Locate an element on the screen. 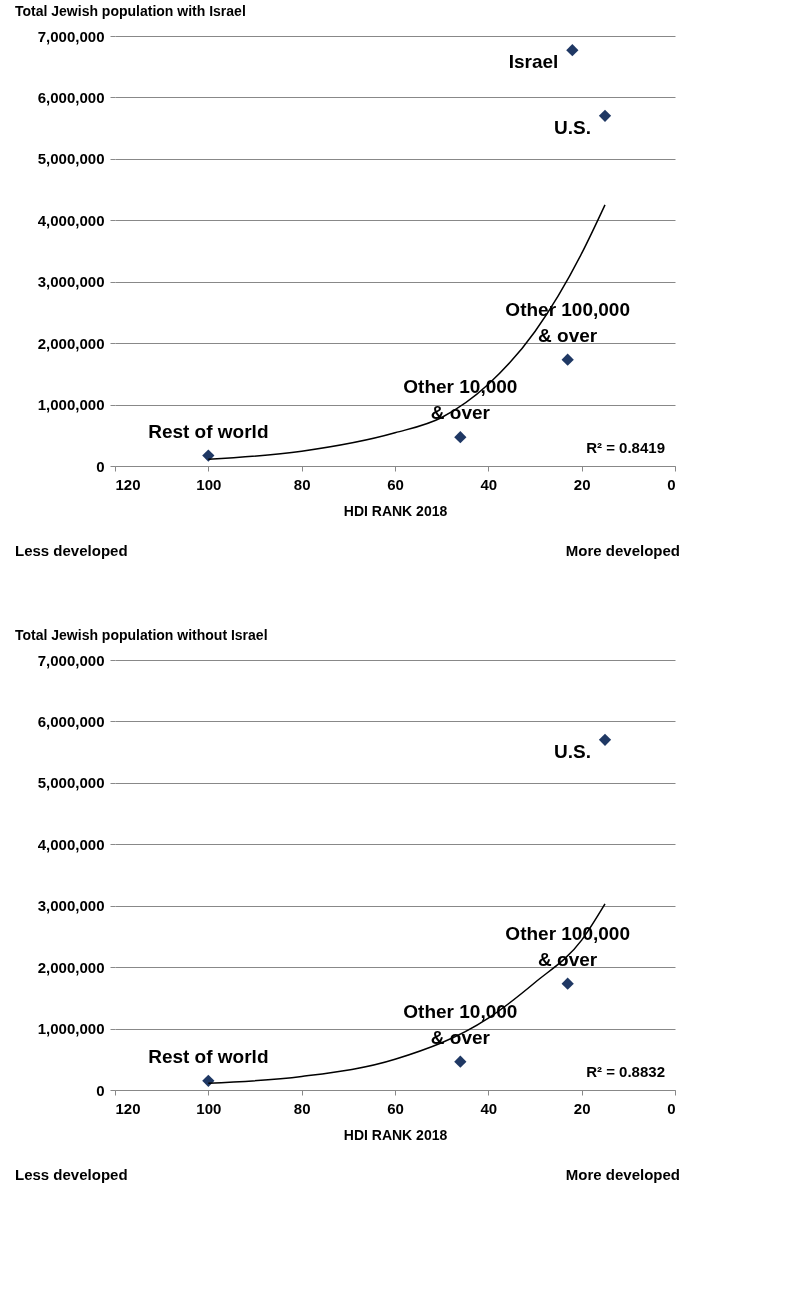 The height and width of the screenshot is (1289, 785). annotation: R² = 0.8419 is located at coordinates (625, 447).